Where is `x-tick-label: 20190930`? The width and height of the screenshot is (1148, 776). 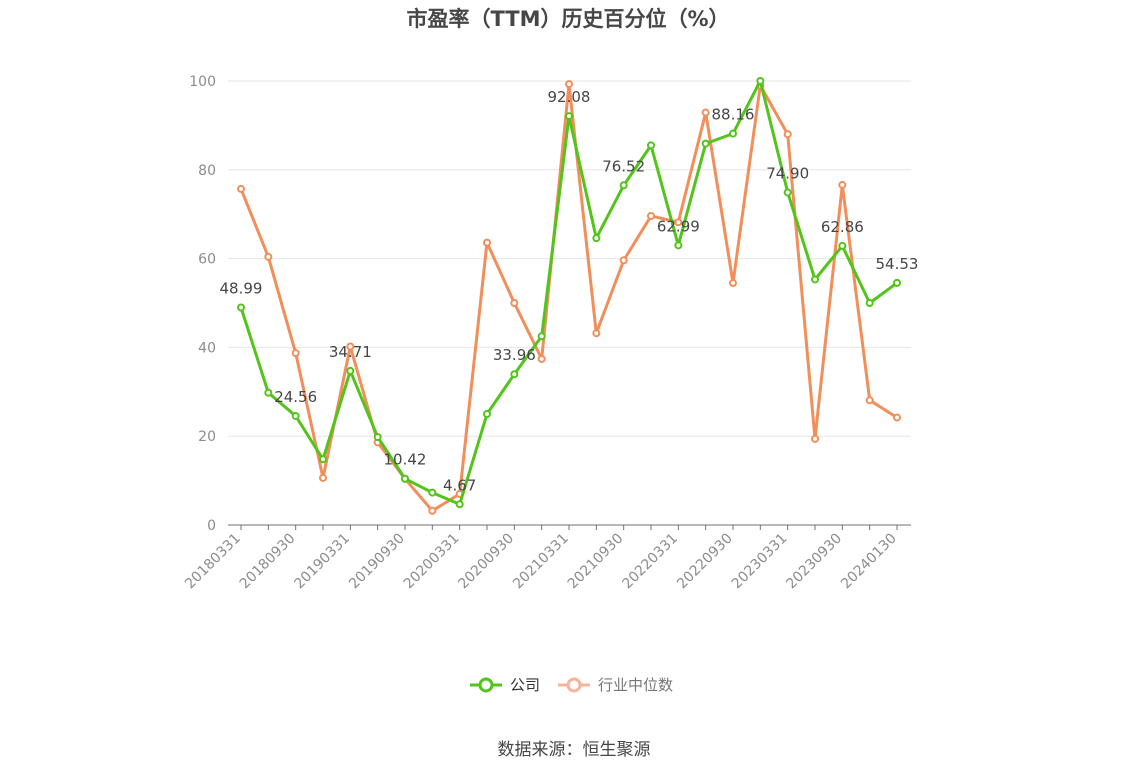
x-tick-label: 20190930 is located at coordinates (377, 562).